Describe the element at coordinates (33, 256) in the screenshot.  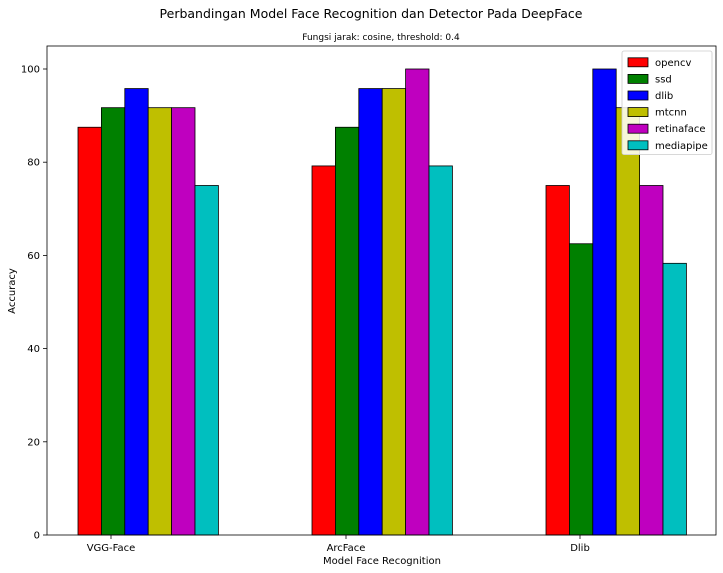
I see `y-tick-label: 60` at that location.